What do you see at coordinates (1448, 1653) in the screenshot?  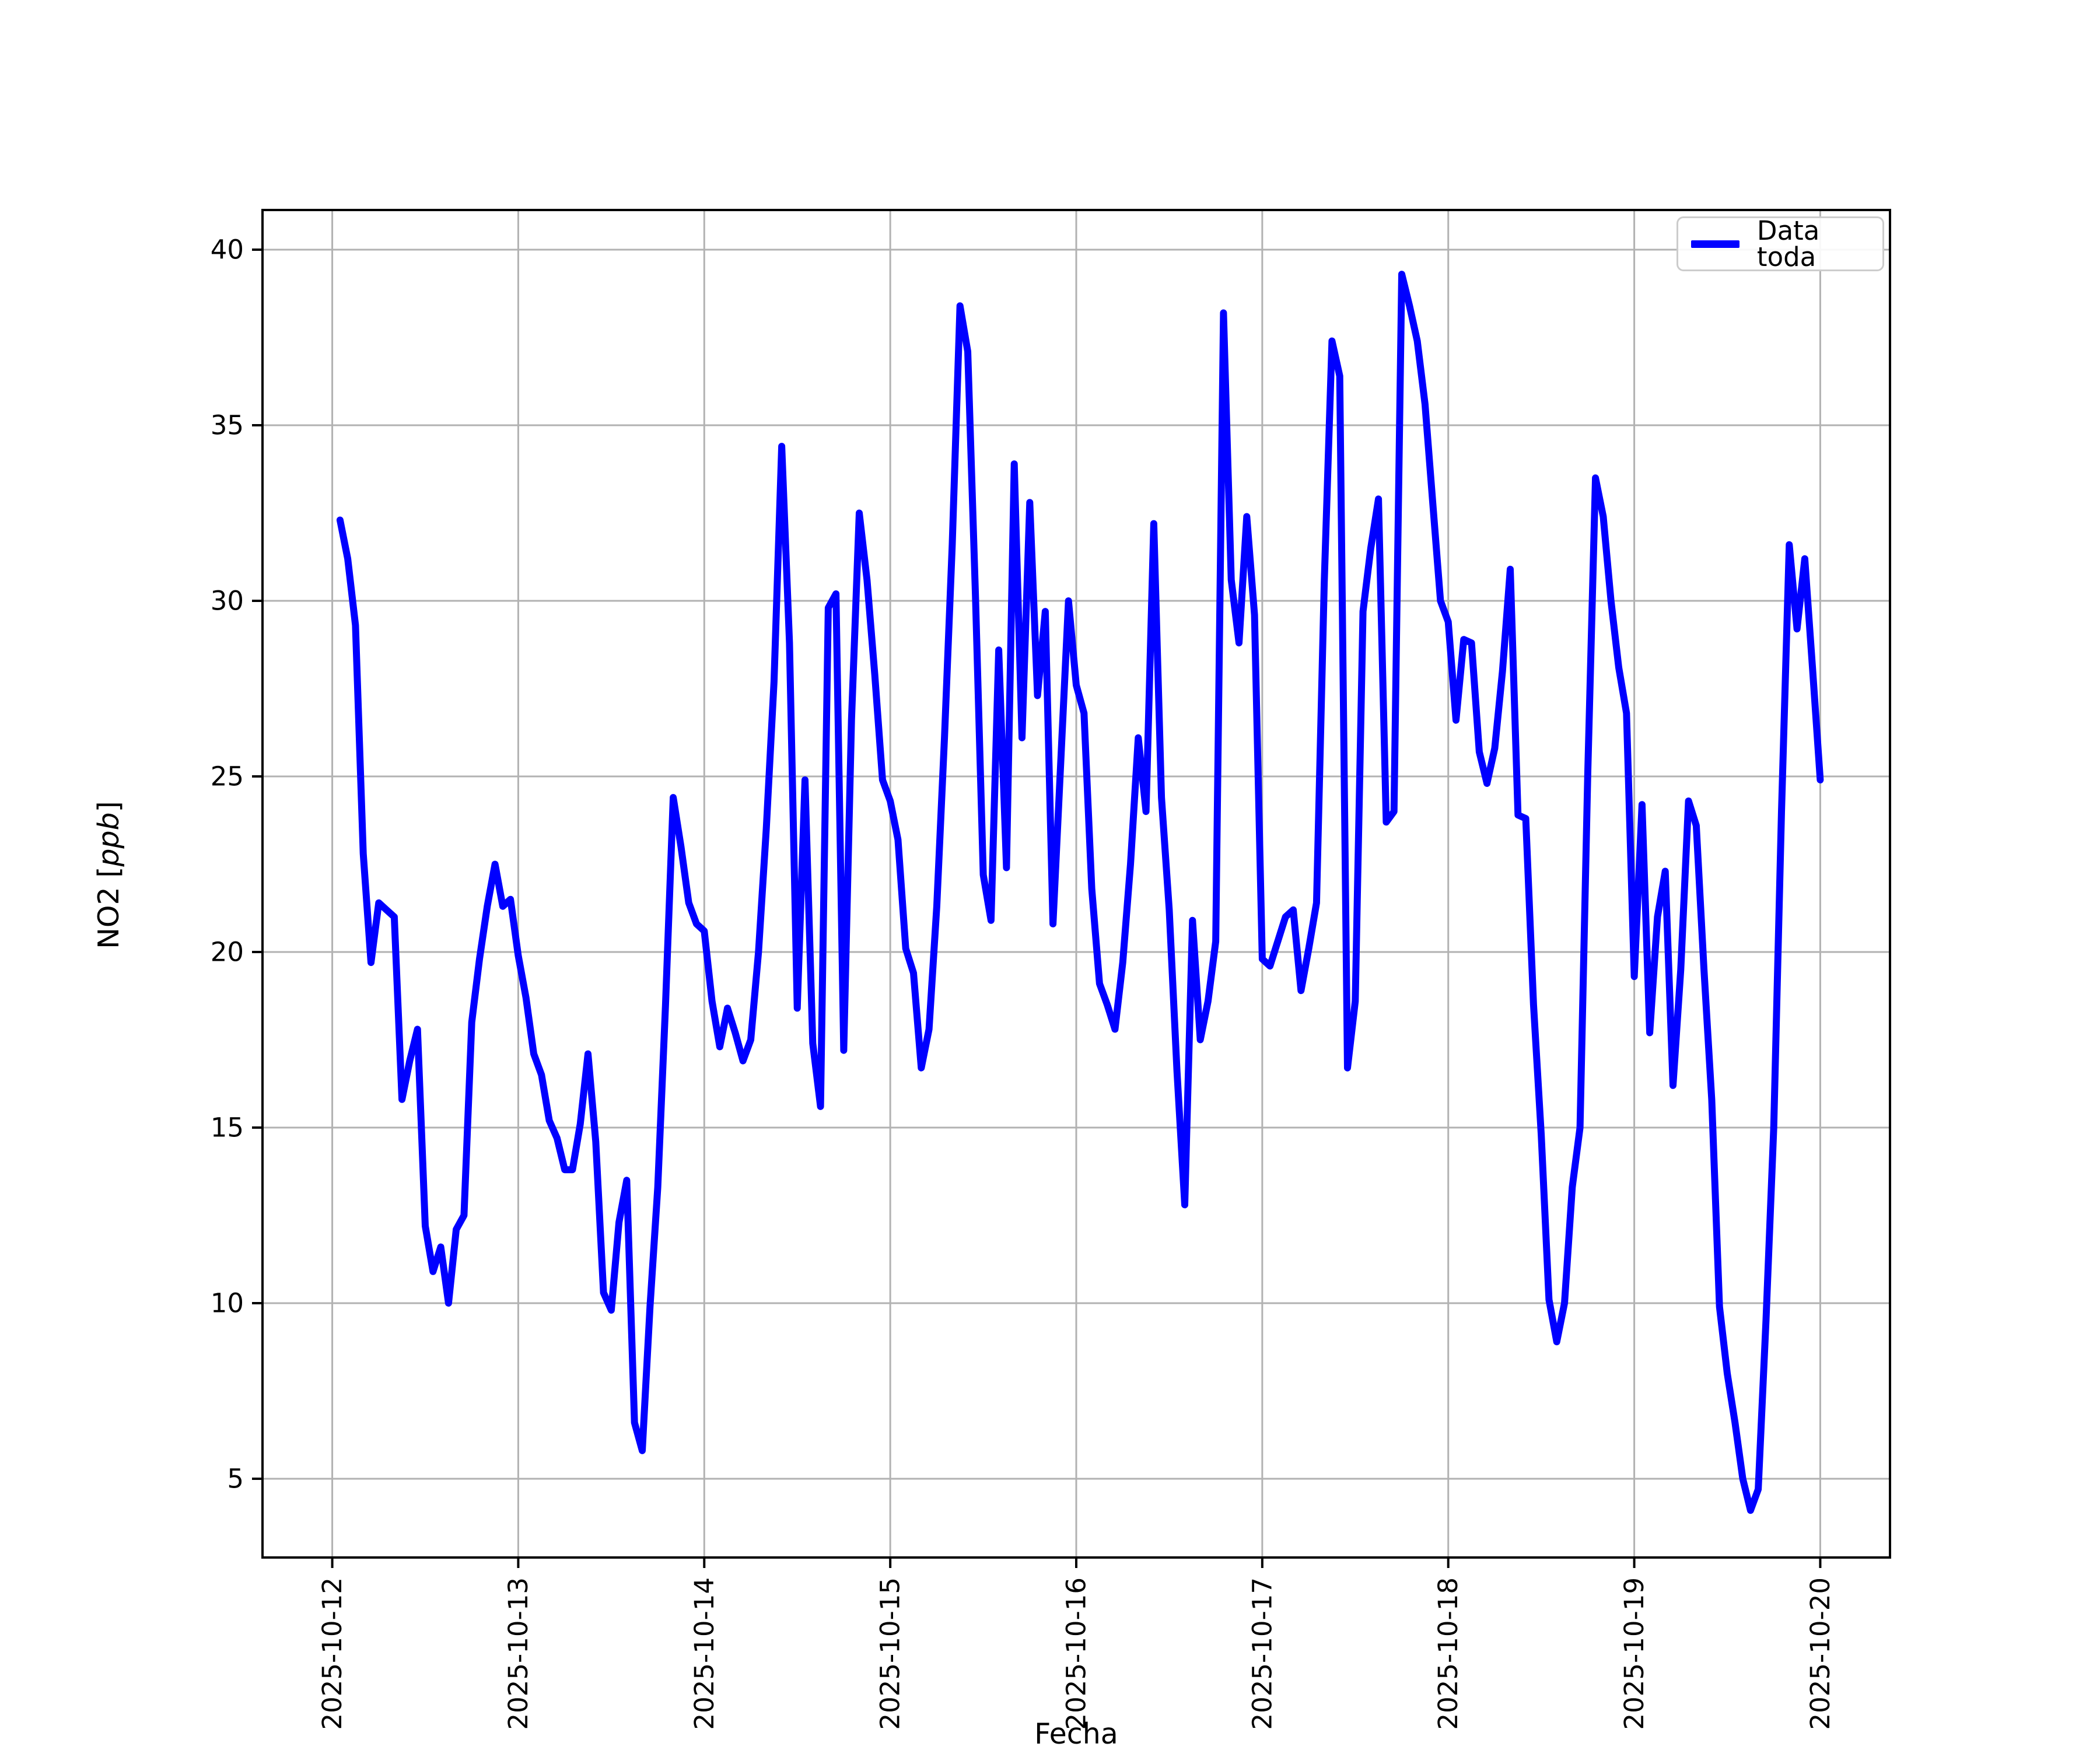 I see `x-tick-label: 2025-10-18` at bounding box center [1448, 1653].